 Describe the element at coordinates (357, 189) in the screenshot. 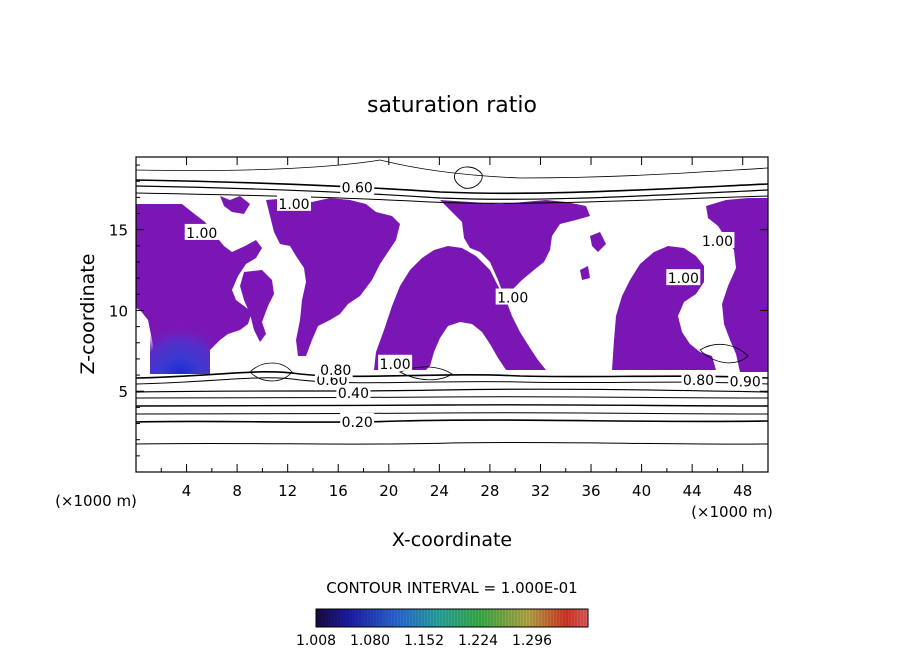

I see `contour-label: 0.60` at that location.